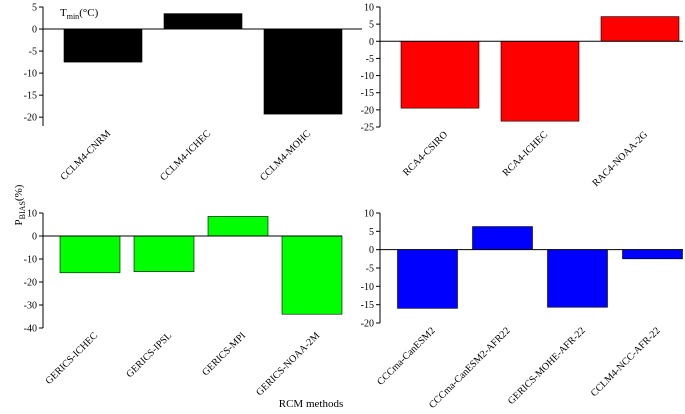  I want to click on category-label: RCA4-CSIRO, so click(425, 153).